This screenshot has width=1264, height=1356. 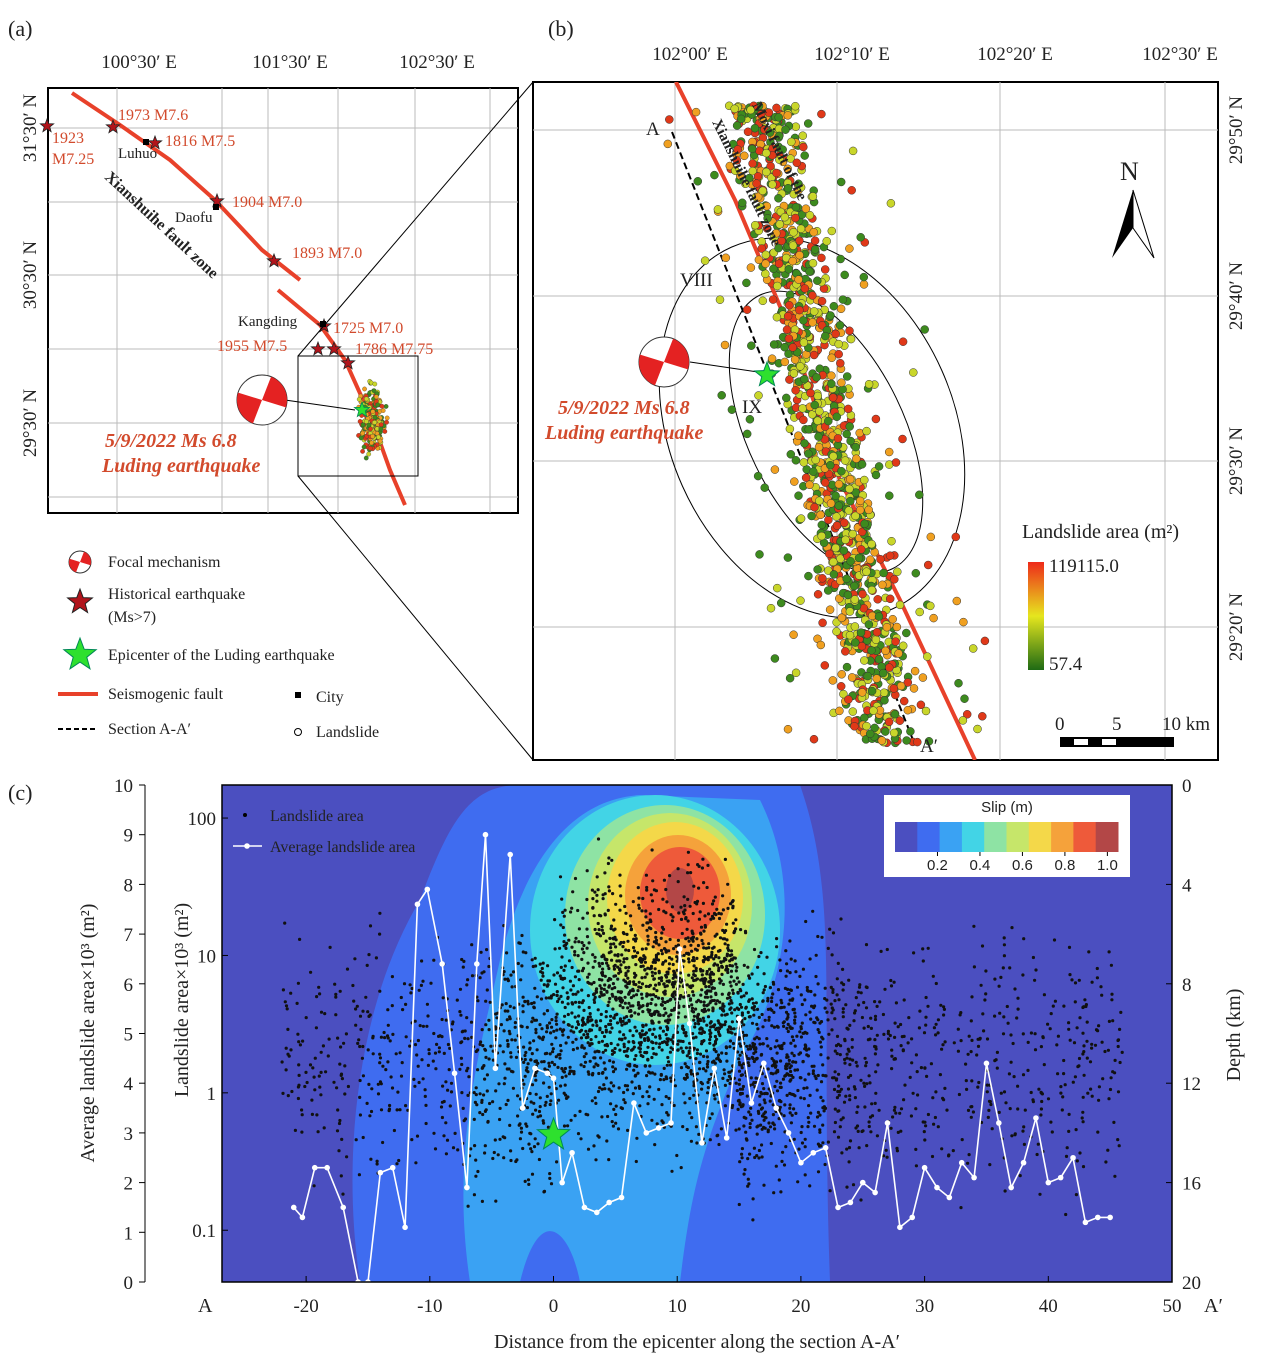 What do you see at coordinates (1022, 865) in the screenshot?
I see `slip-tick-label: 0.6` at bounding box center [1022, 865].